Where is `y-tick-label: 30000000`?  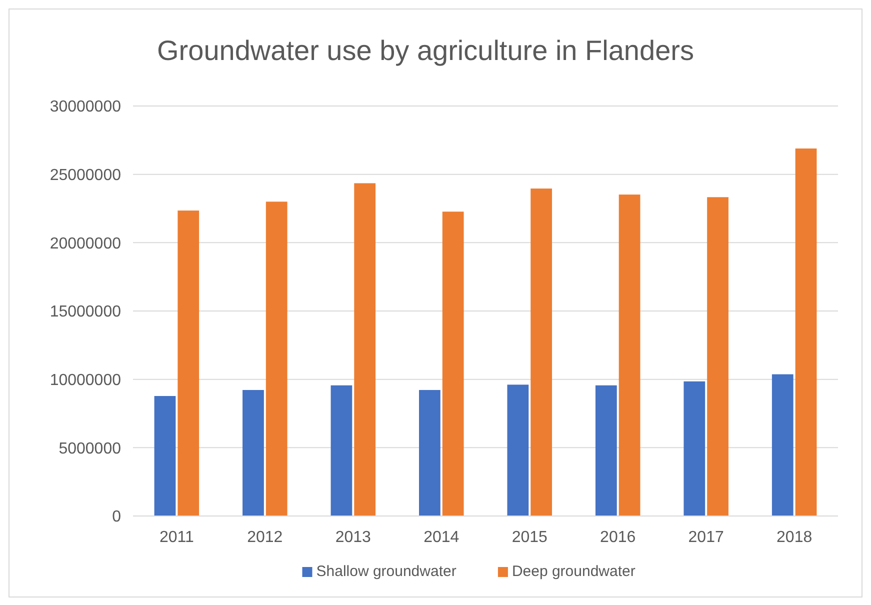
y-tick-label: 30000000 is located at coordinates (86, 107).